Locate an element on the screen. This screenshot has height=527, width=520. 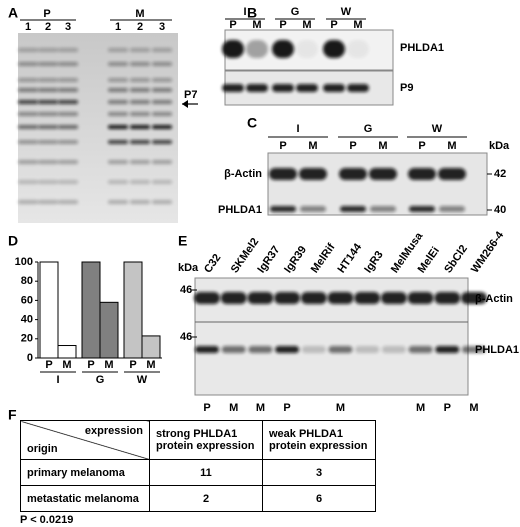
panel-label: E is located at coordinates (182, 241).